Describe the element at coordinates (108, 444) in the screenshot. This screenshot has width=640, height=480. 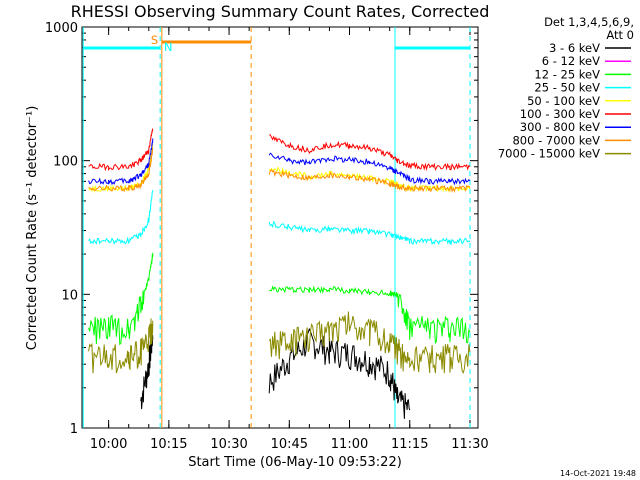
I see `x-tick-label: 10:00` at that location.